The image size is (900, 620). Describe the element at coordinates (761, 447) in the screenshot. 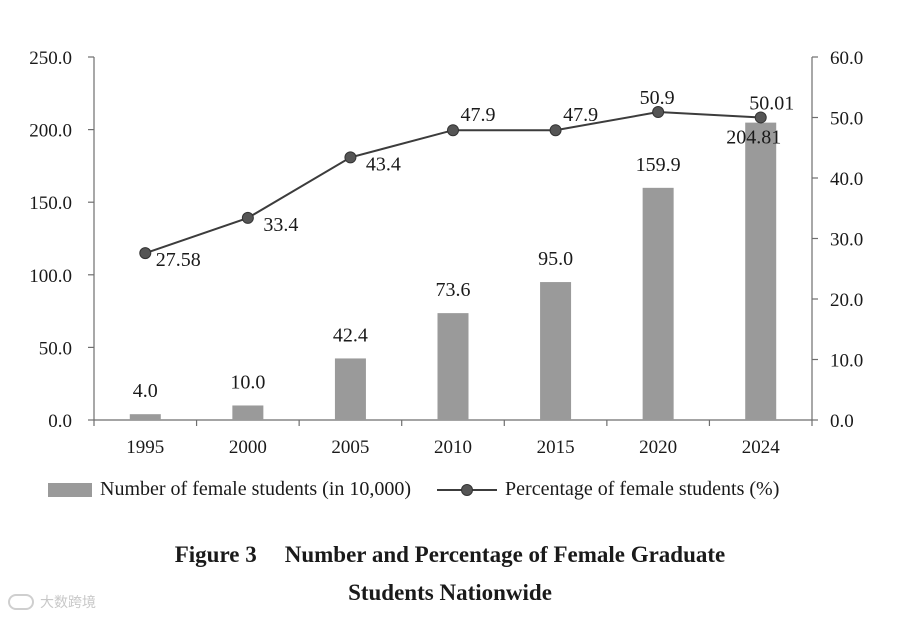

I see `x-tick-label: 2024` at that location.